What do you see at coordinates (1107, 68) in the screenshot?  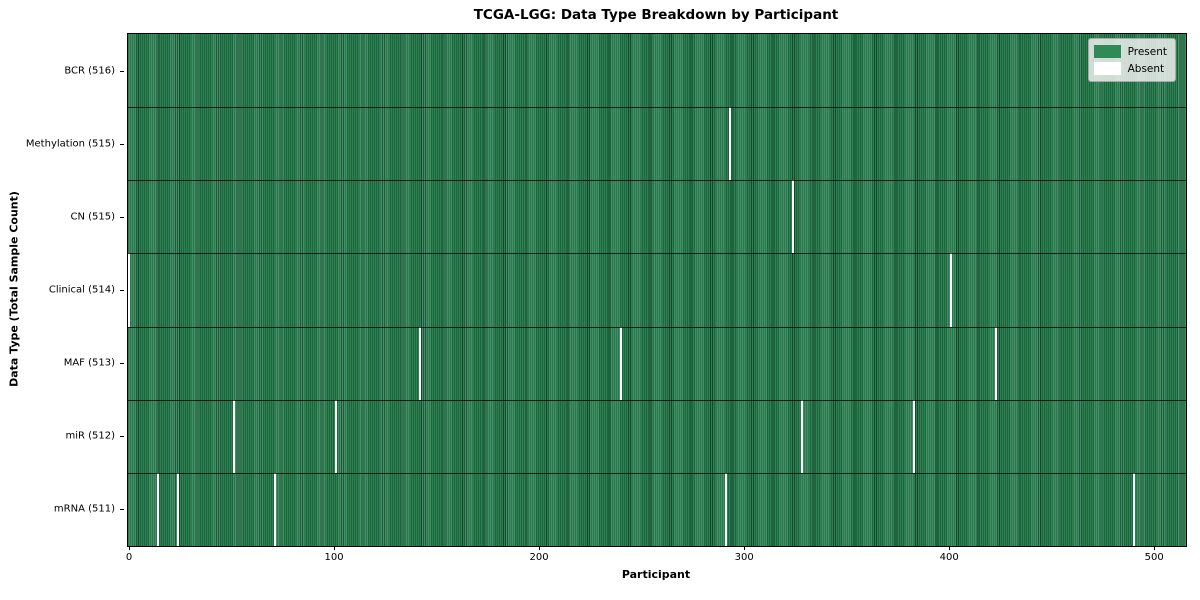 I see `absent-swatch-icon` at bounding box center [1107, 68].